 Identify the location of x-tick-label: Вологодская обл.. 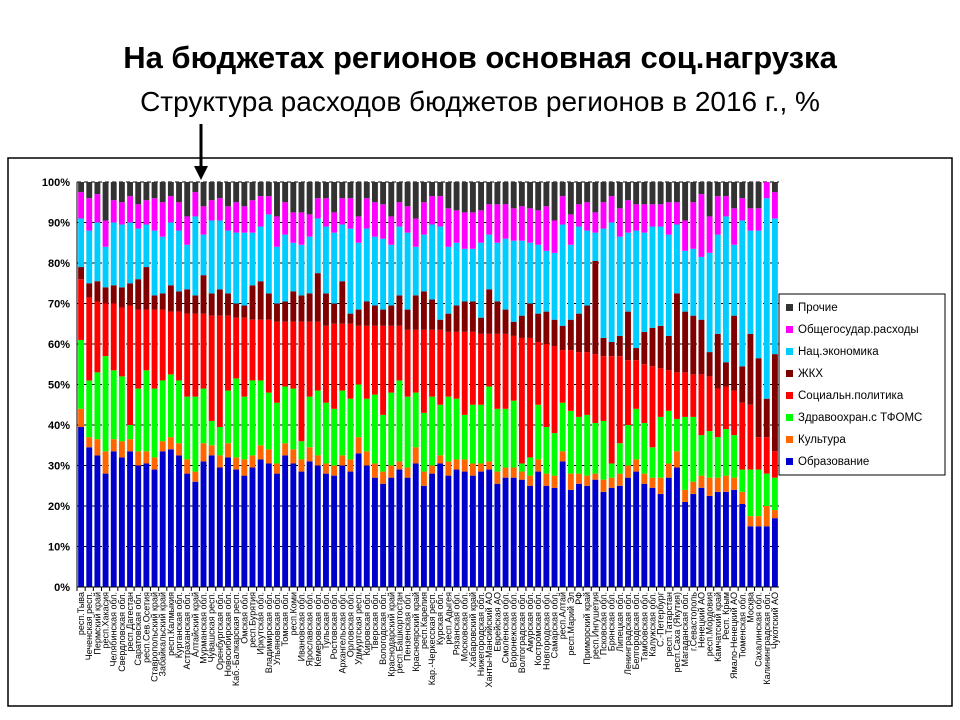
(383, 628).